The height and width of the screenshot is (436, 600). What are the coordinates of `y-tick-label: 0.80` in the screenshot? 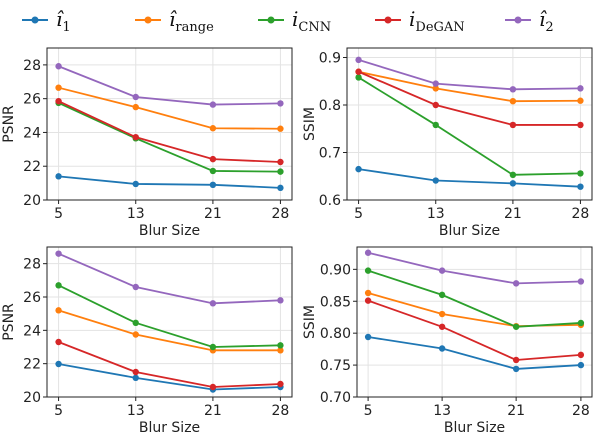 It's located at (335, 334).